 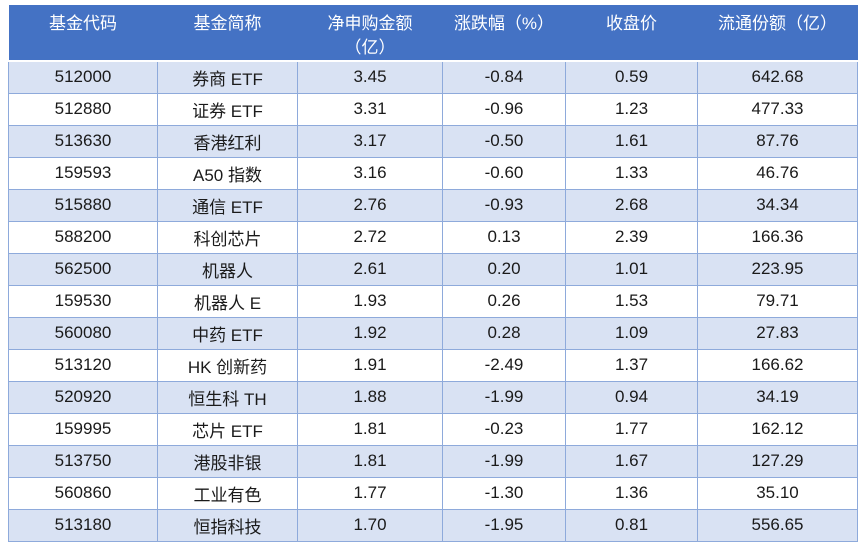 I want to click on cell-net-subscription-amount: 2.76, so click(x=370, y=205).